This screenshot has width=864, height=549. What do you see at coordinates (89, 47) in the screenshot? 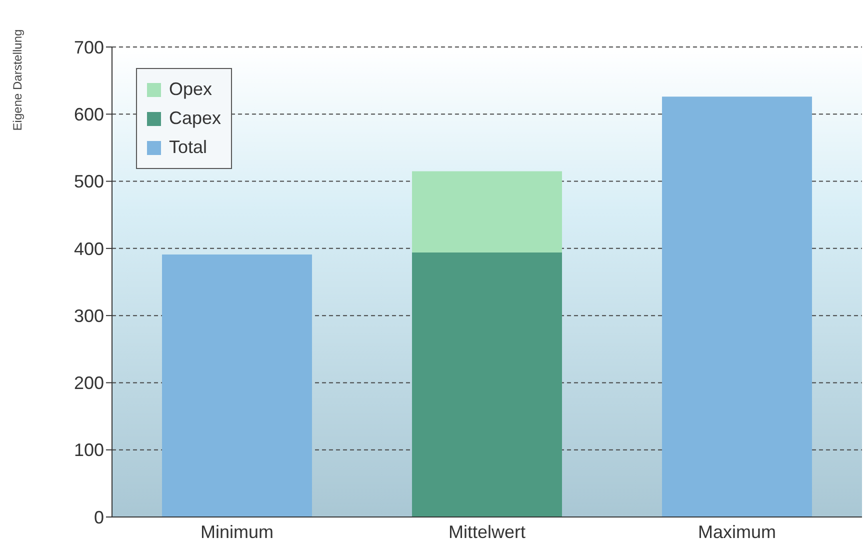
I see `y-tick-label: 700` at bounding box center [89, 47].